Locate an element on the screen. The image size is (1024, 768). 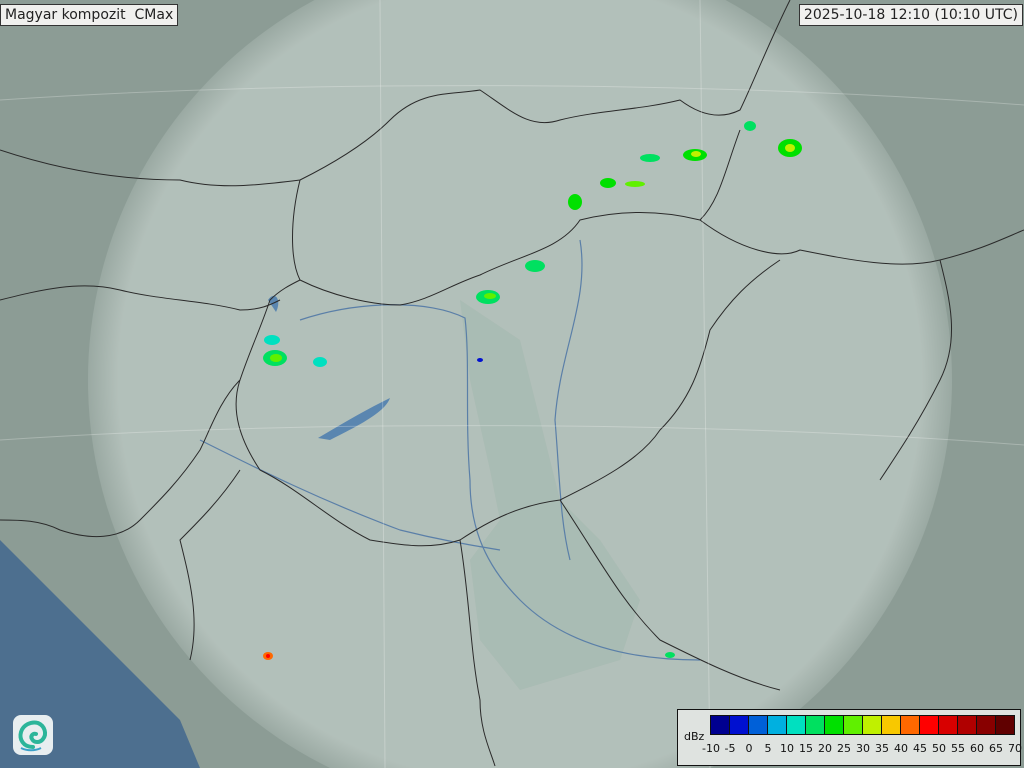
legend-tick-label: -10 is located at coordinates (711, 748).